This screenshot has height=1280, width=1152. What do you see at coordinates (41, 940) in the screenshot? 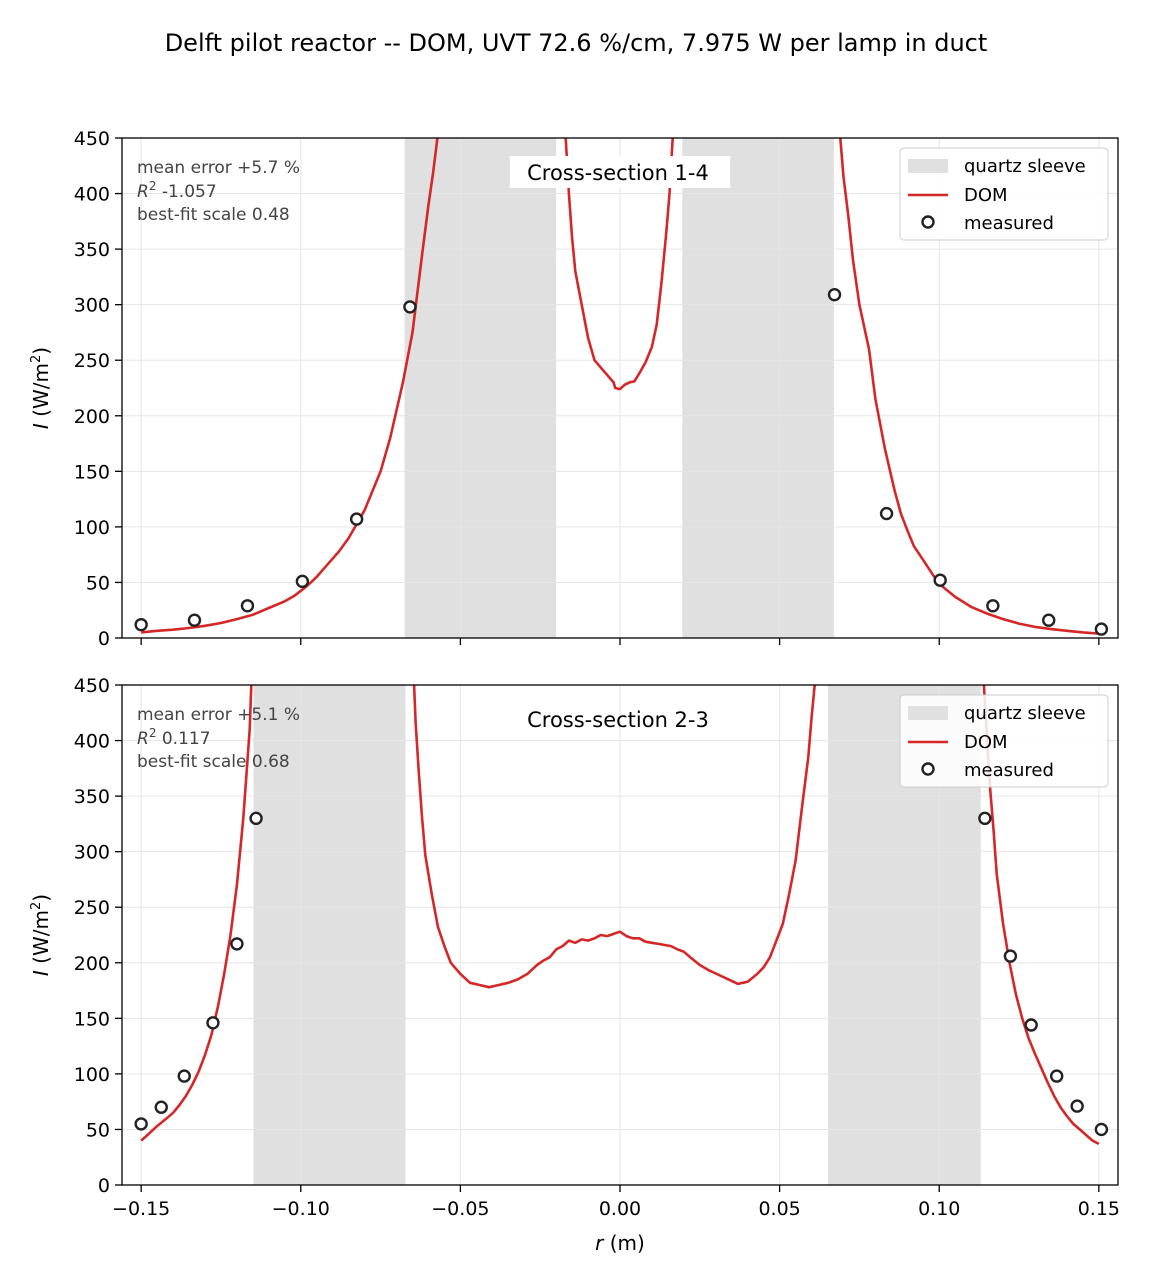
I see `y-axis-unit: (W/m` at bounding box center [41, 940].